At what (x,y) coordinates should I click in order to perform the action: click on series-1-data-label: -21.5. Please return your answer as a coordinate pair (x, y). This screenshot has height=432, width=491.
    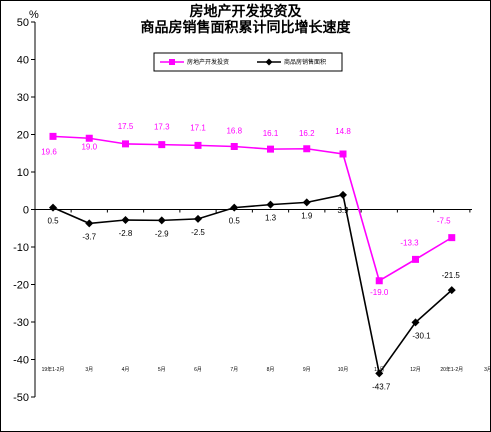
    Looking at the image, I should click on (451, 275).